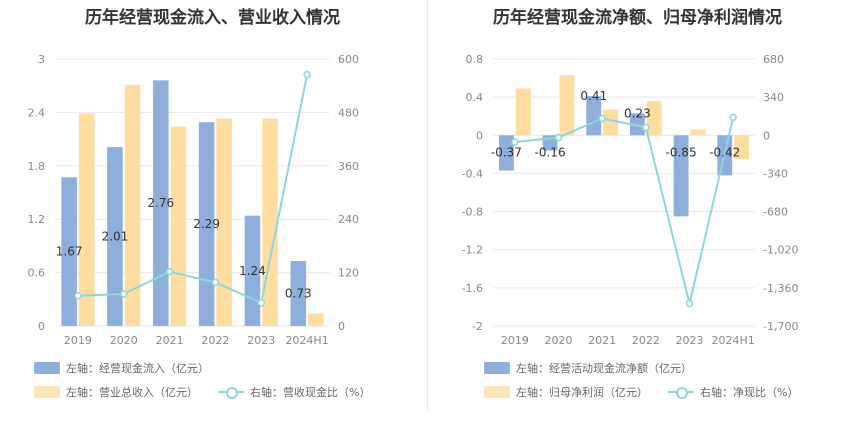 The image size is (850, 437). I want to click on left-chart-left-tick-label: 3, so click(41, 59).